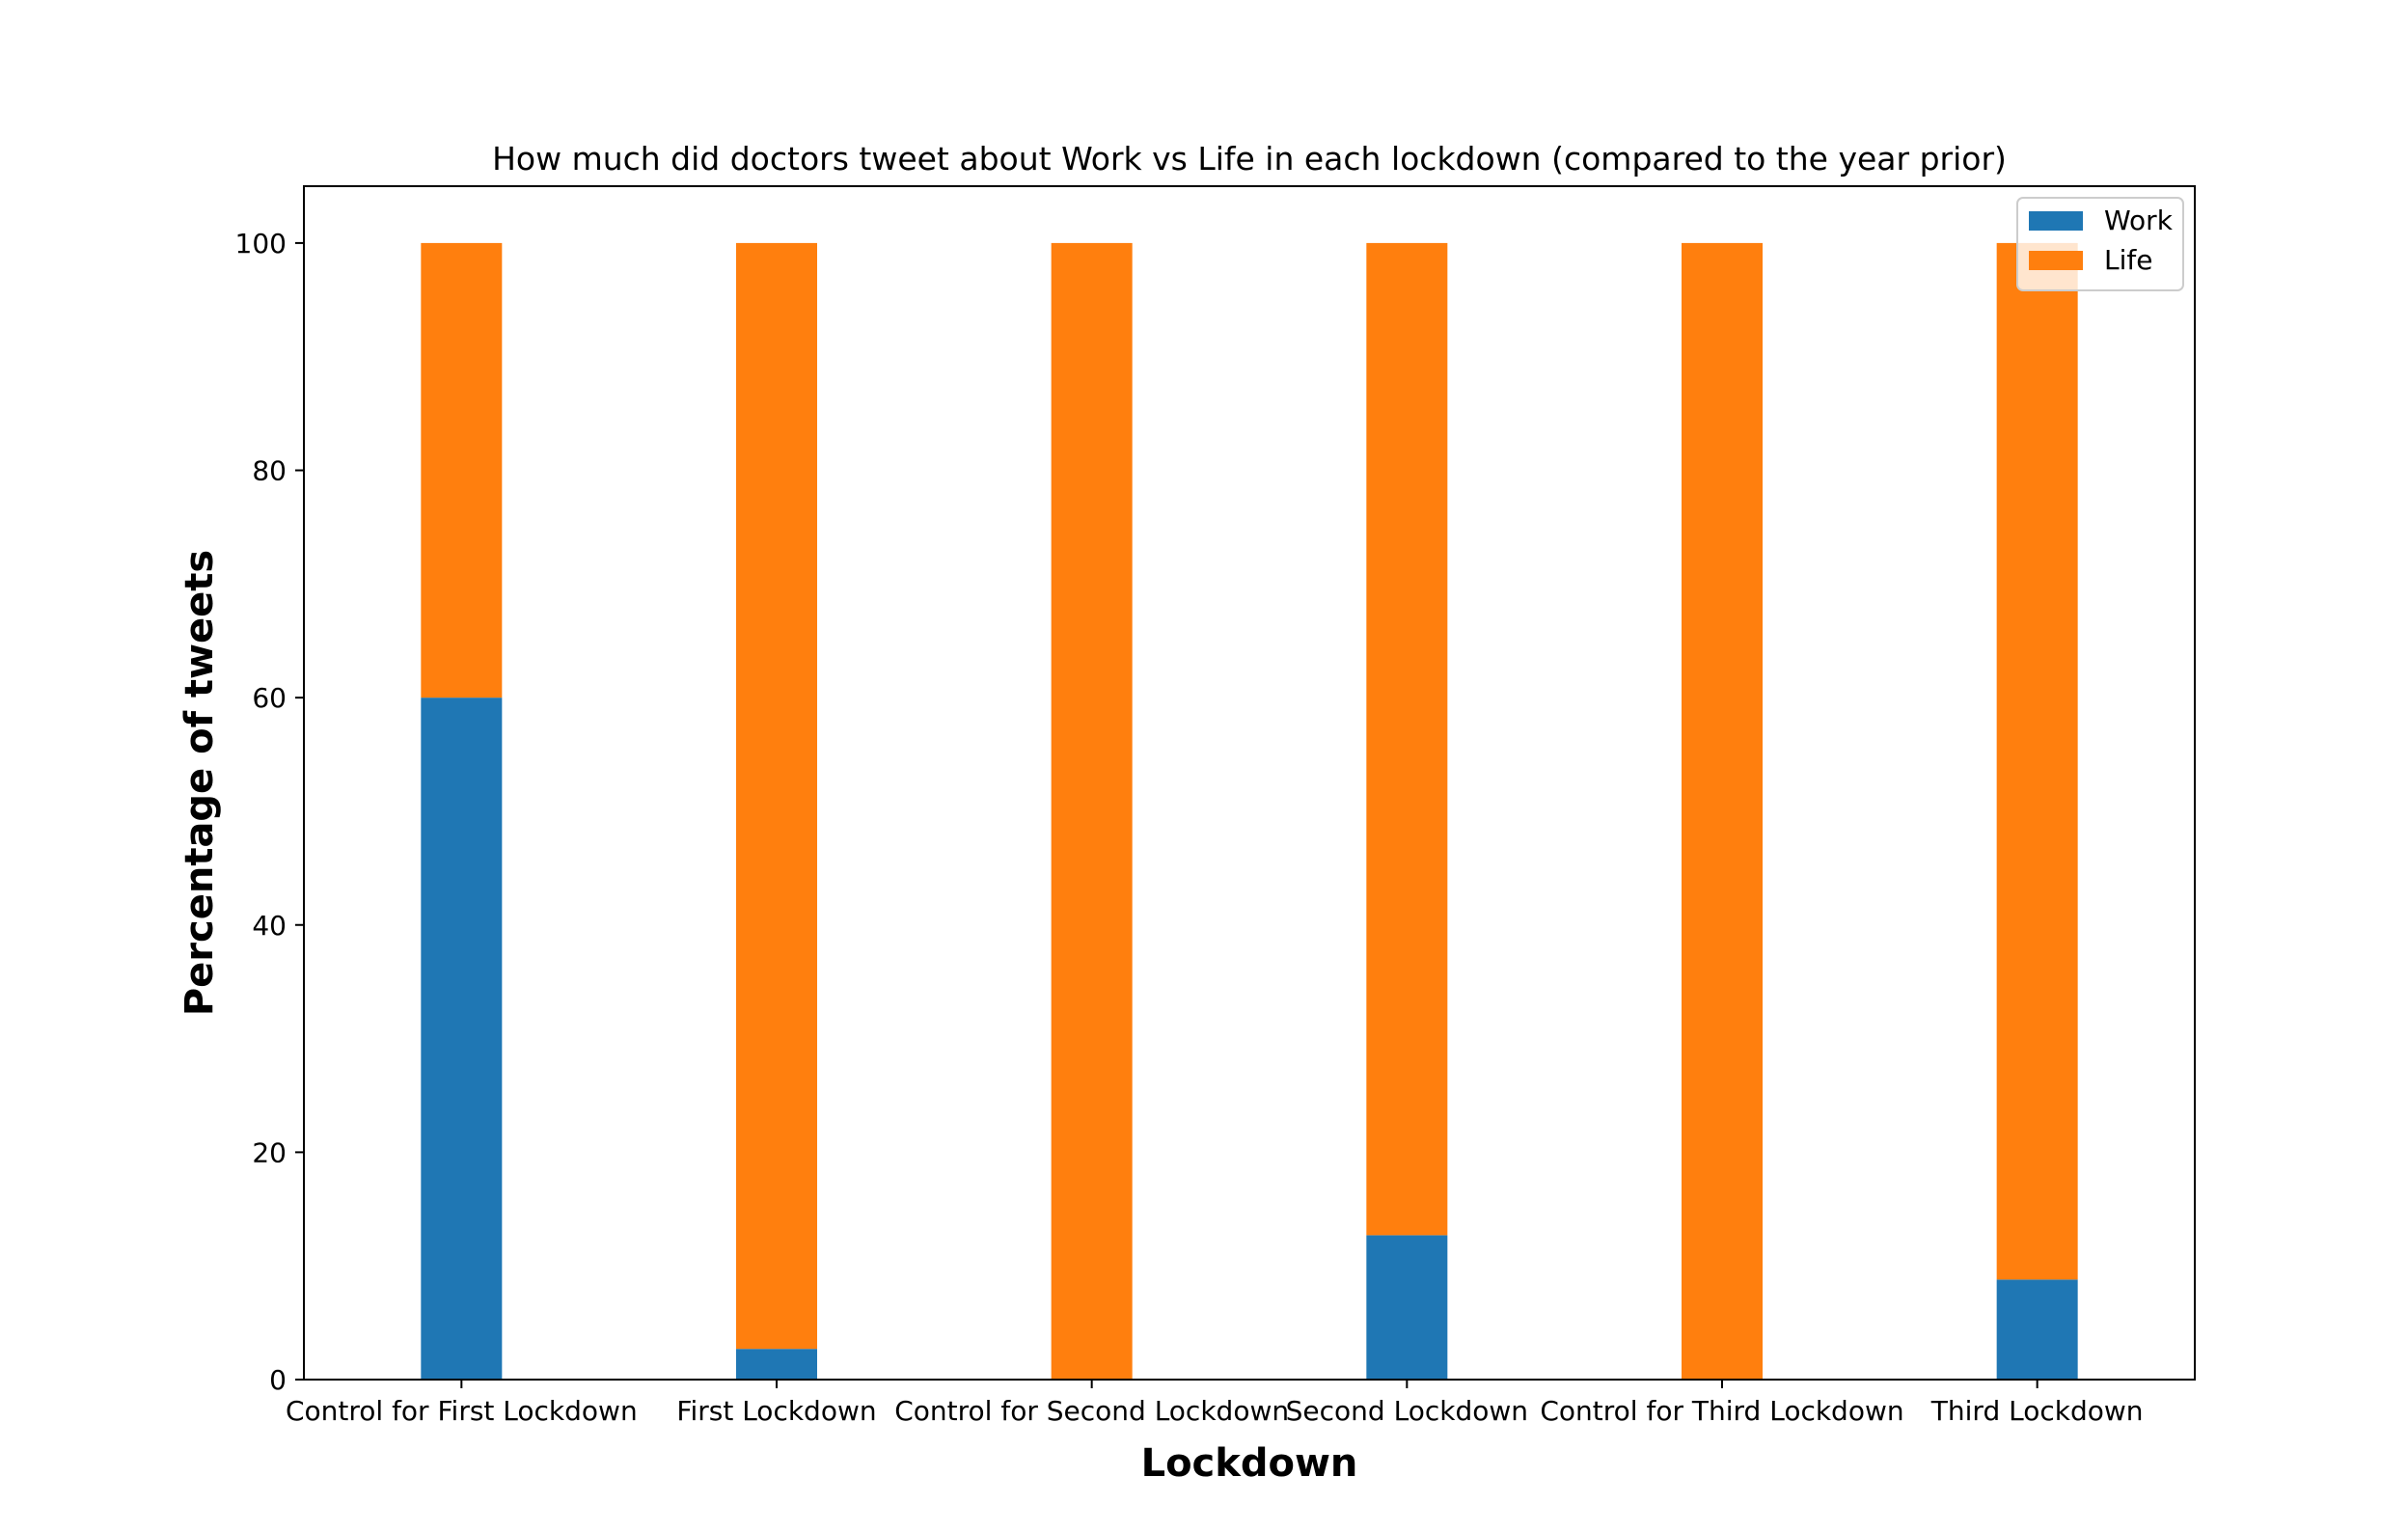  I want to click on y-tick-label: 20, so click(269, 1152).